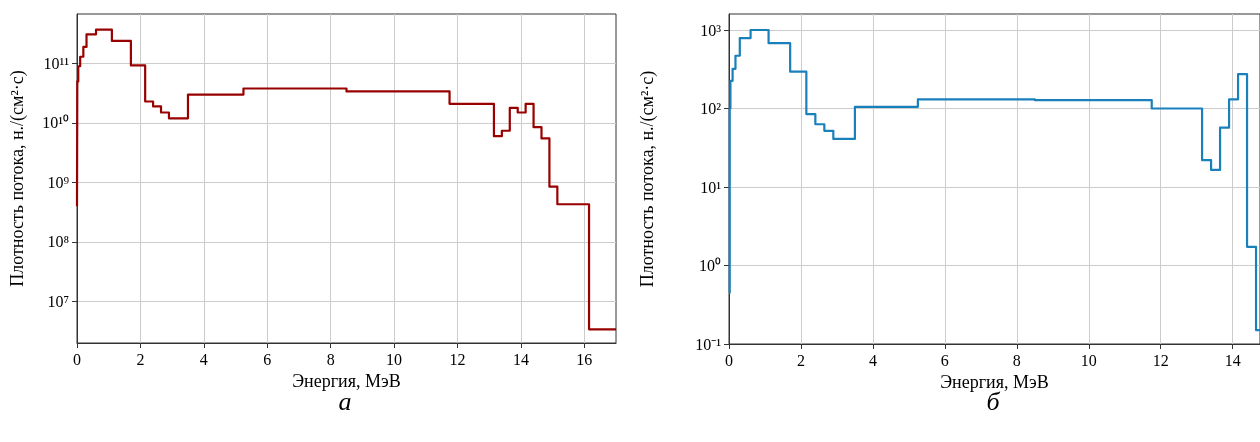  What do you see at coordinates (584, 359) in the screenshot?
I see `x-tick-label: 16` at bounding box center [584, 359].